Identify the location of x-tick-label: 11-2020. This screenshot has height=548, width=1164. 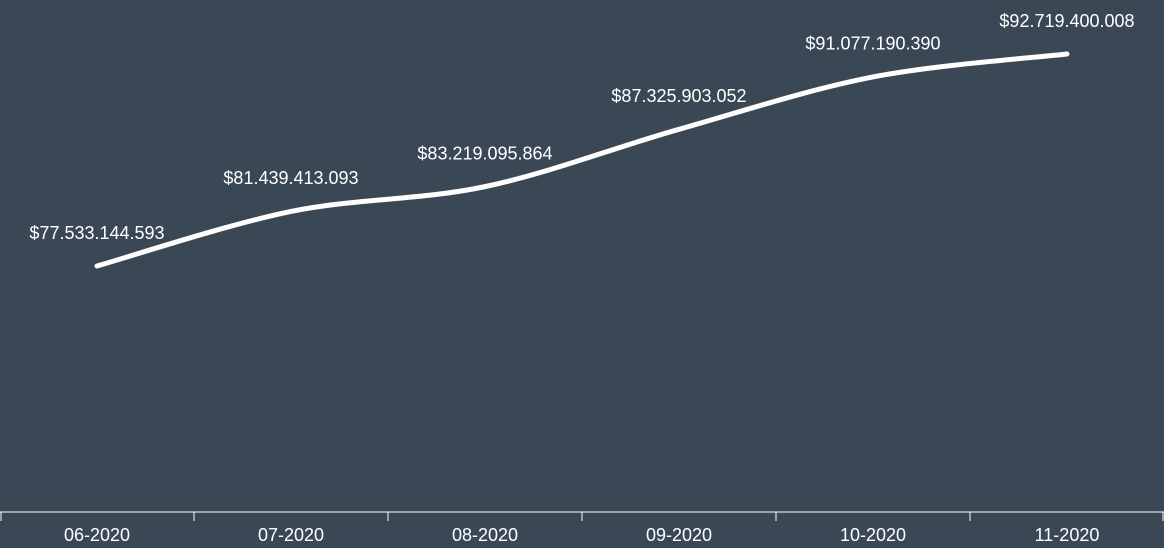
(1067, 535).